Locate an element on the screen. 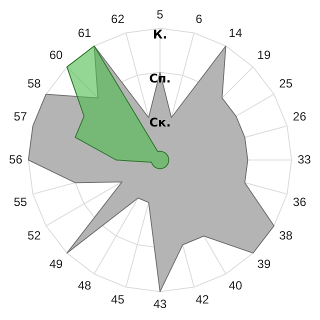 The image size is (320, 320). spoke-label: 36 is located at coordinates (299, 202).